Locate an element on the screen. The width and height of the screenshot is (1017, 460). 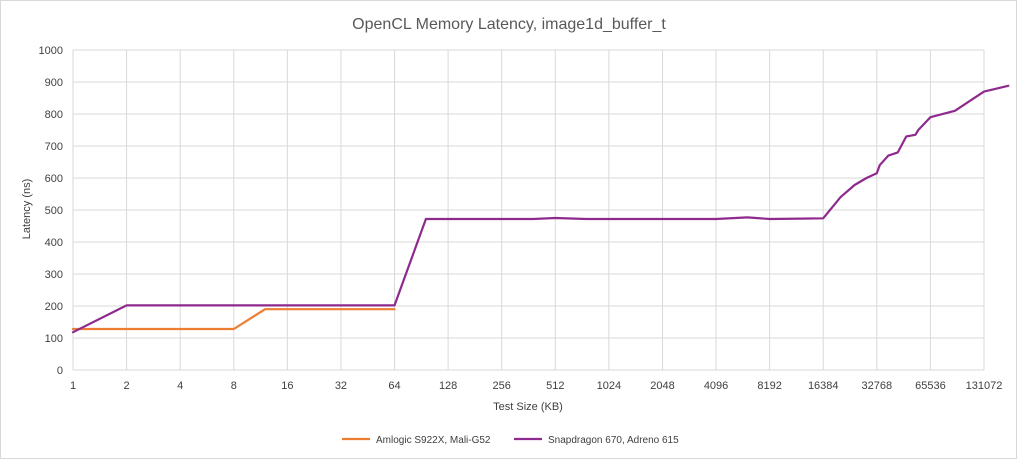
y-tick-label: 100 is located at coordinates (54, 339).